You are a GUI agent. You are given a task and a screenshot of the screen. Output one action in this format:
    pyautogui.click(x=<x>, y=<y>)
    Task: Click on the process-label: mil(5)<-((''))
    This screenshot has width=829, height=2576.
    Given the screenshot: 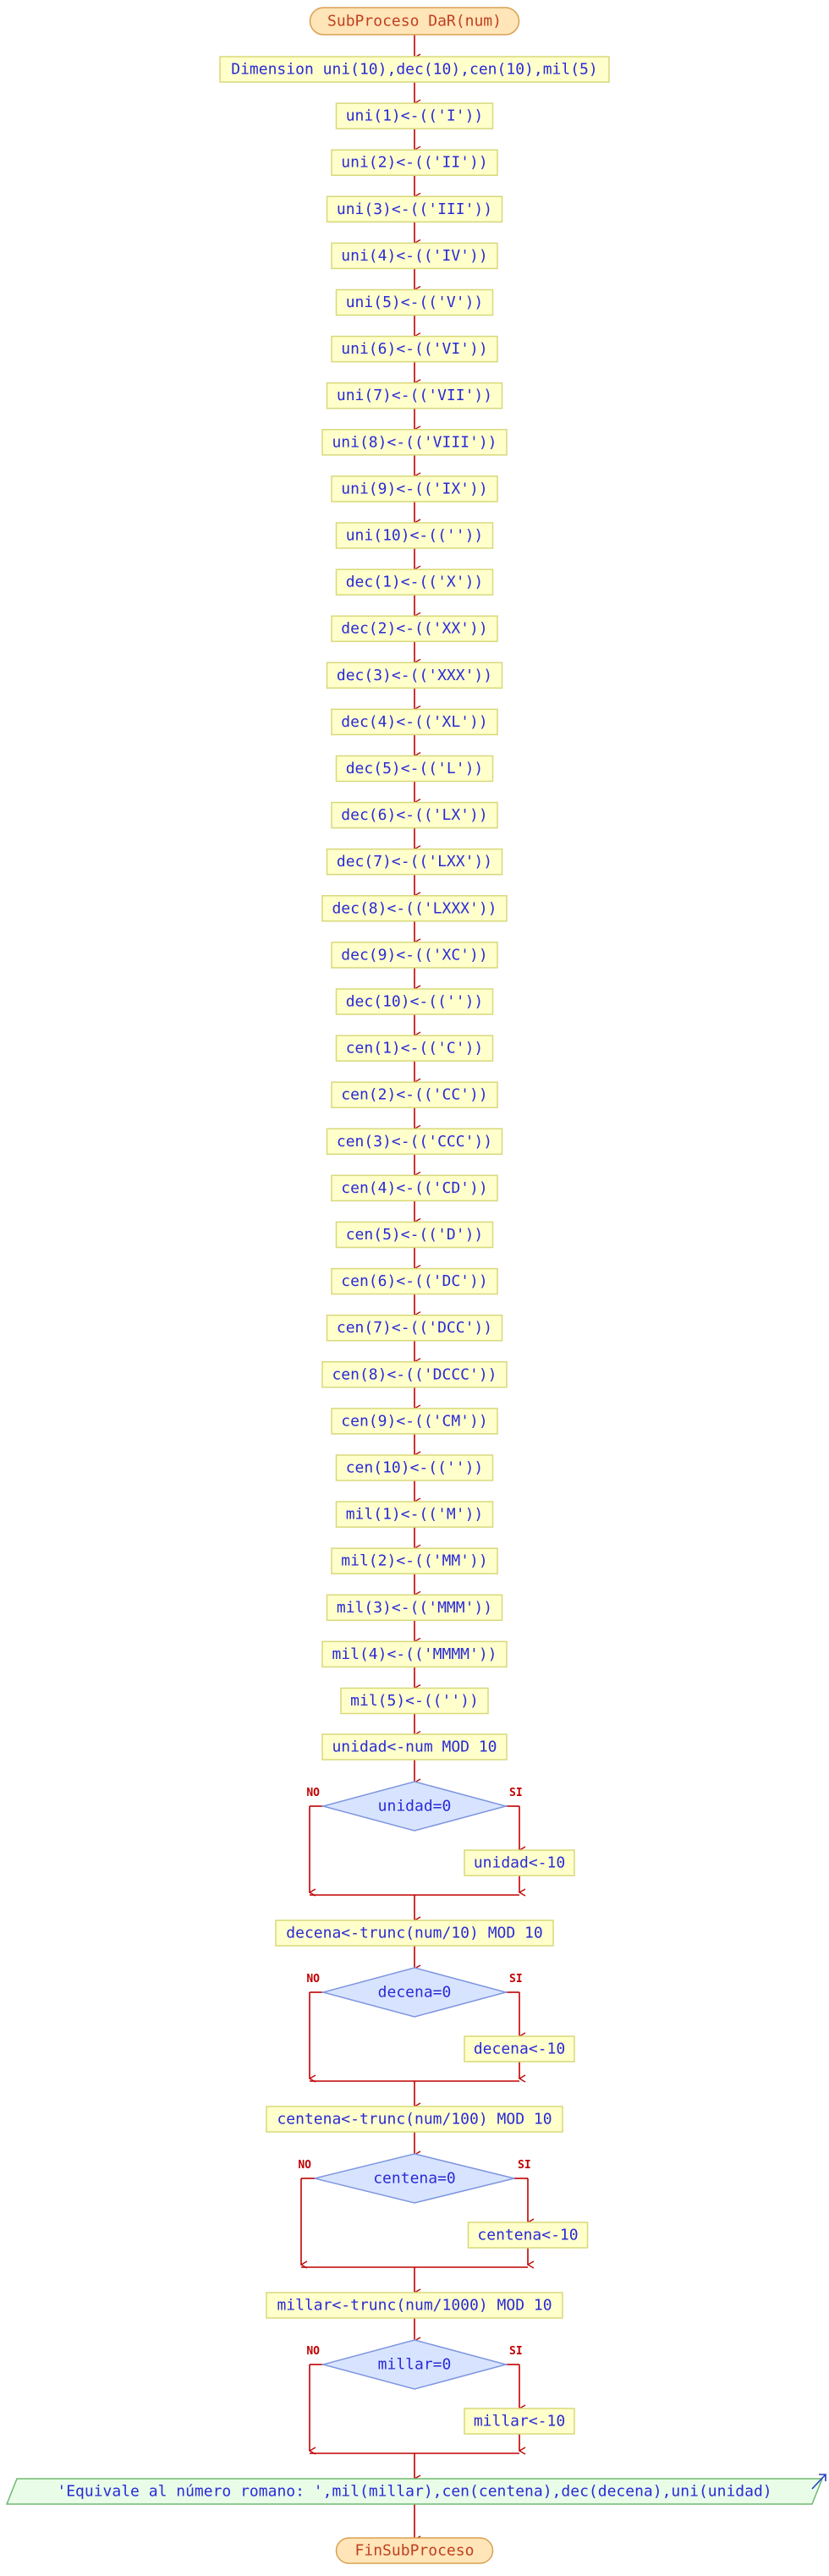 What is the action you would take?
    pyautogui.click(x=415, y=1701)
    